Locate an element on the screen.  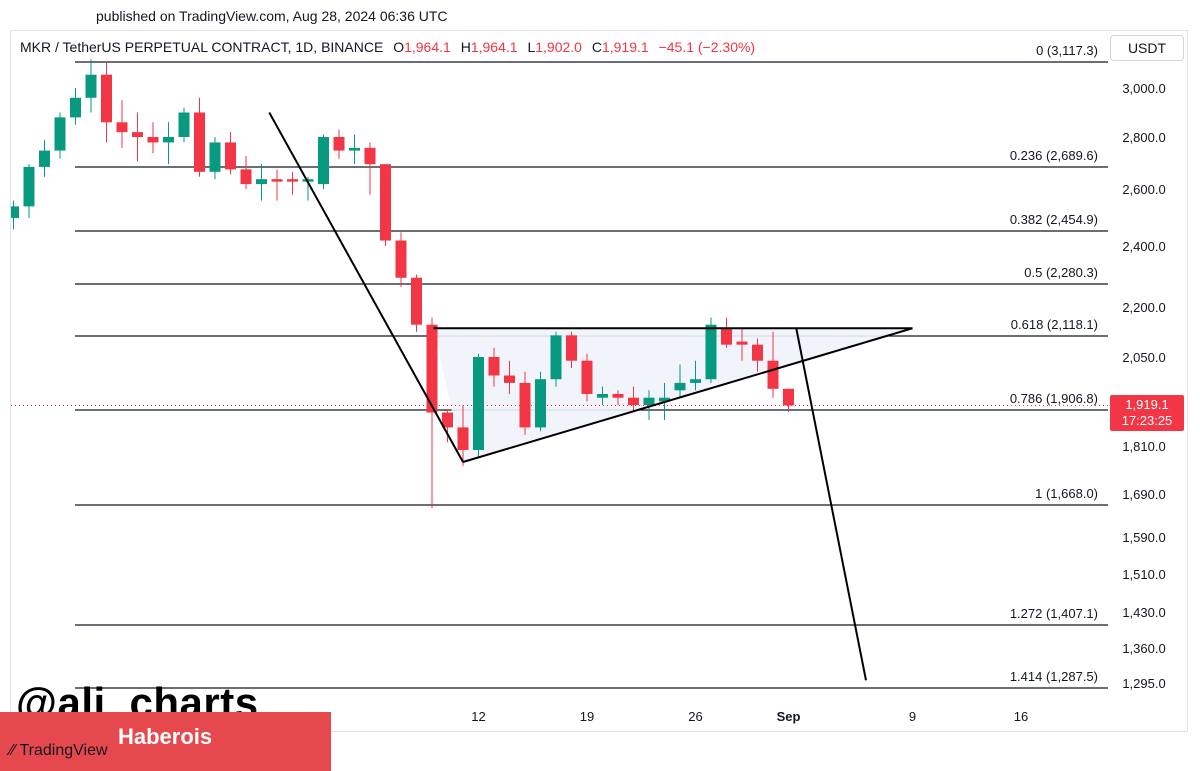
y-tick-6: 1,810.0 is located at coordinates (1143, 446).